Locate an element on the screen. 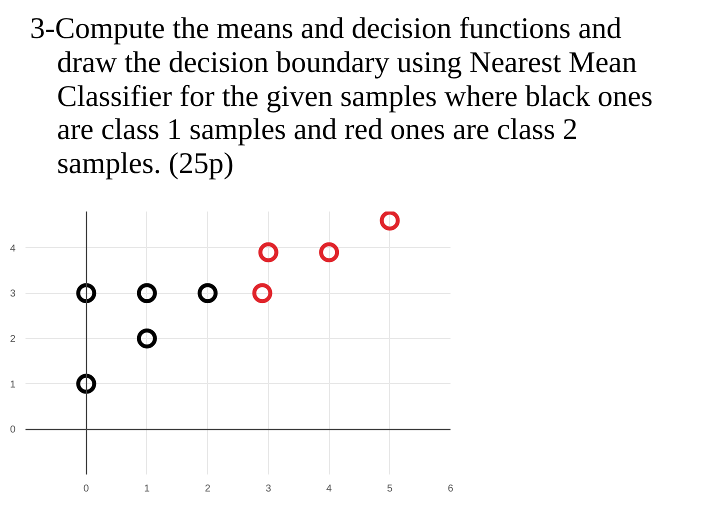 The height and width of the screenshot is (511, 709). x-tick-label: 0 is located at coordinates (86, 489).